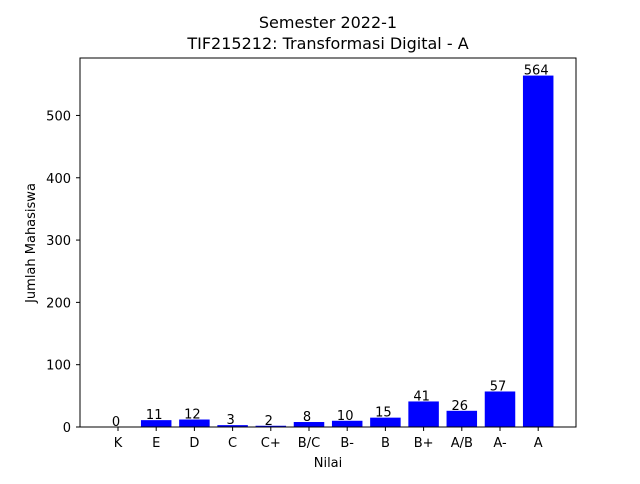  I want to click on bar-value-label-8: 41, so click(421, 396).